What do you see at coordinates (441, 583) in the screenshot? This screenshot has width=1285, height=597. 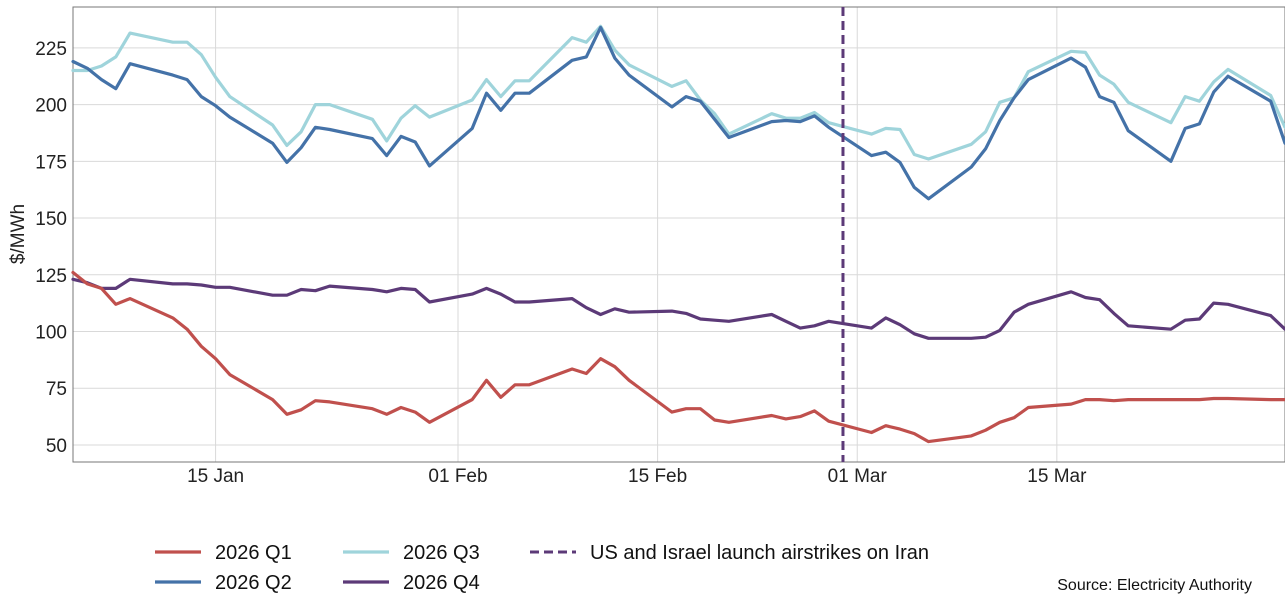 I see `legend-label-2026-q4: 2026 Q4` at bounding box center [441, 583].